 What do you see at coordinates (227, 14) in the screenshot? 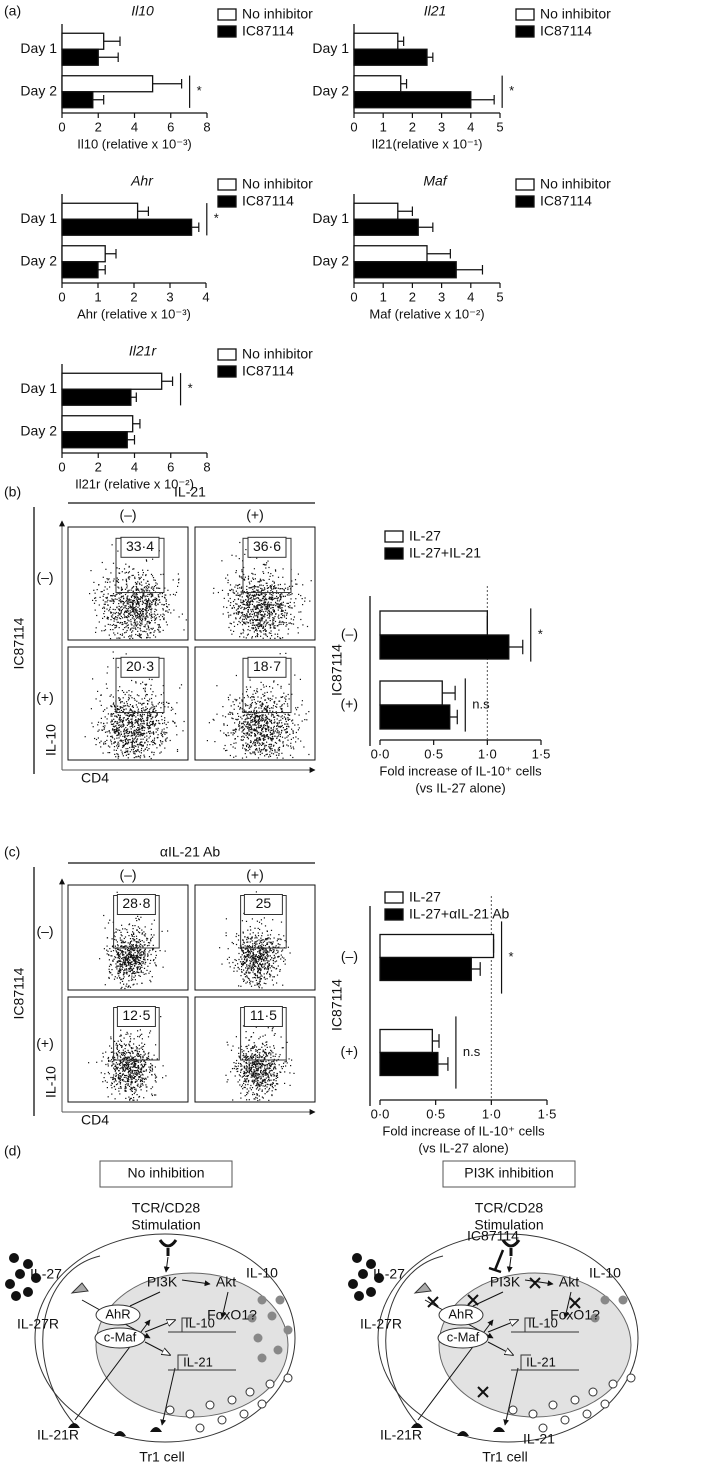
I see `legend-swatch` at bounding box center [227, 14].